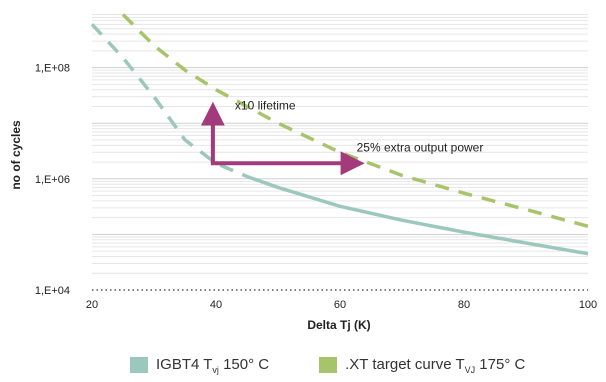 This screenshot has width=606, height=382. What do you see at coordinates (169, 101) in the screenshot?
I see `series-line-igbt4-dashed` at bounding box center [169, 101].